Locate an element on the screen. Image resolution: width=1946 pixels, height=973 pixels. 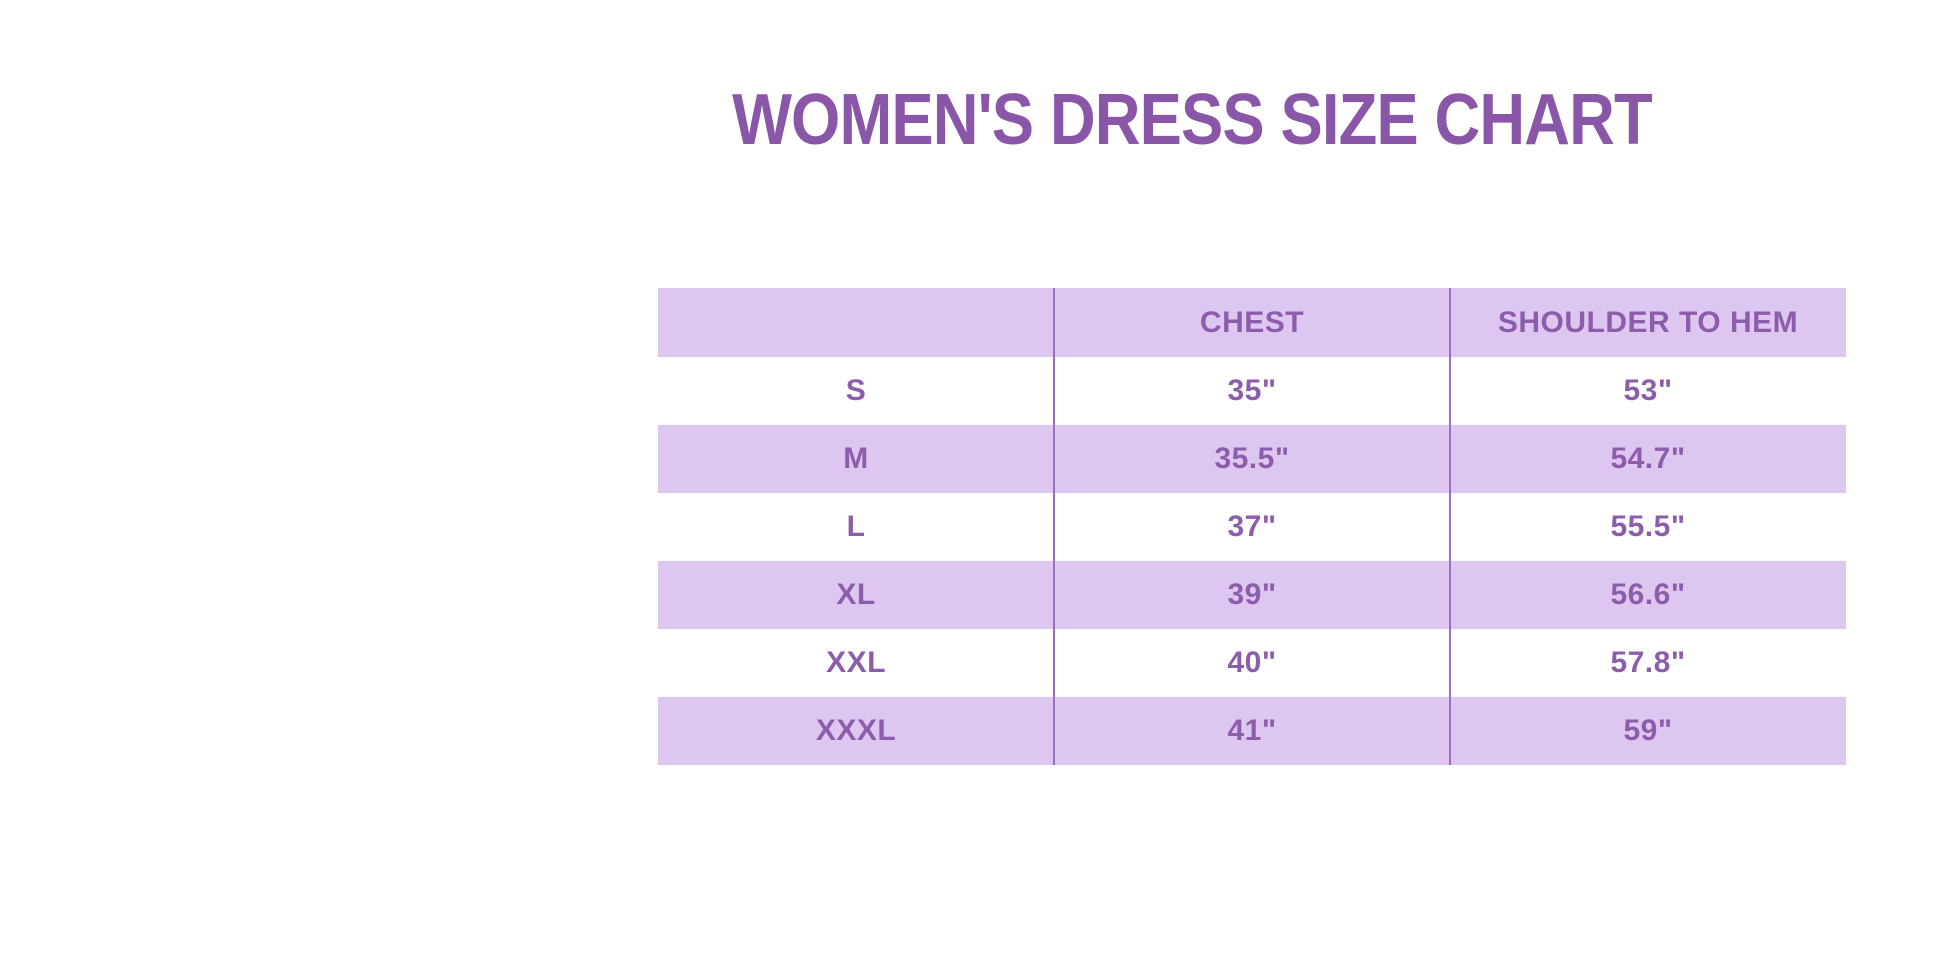
table-row: XL 39" 56.6" is located at coordinates (1252, 595).